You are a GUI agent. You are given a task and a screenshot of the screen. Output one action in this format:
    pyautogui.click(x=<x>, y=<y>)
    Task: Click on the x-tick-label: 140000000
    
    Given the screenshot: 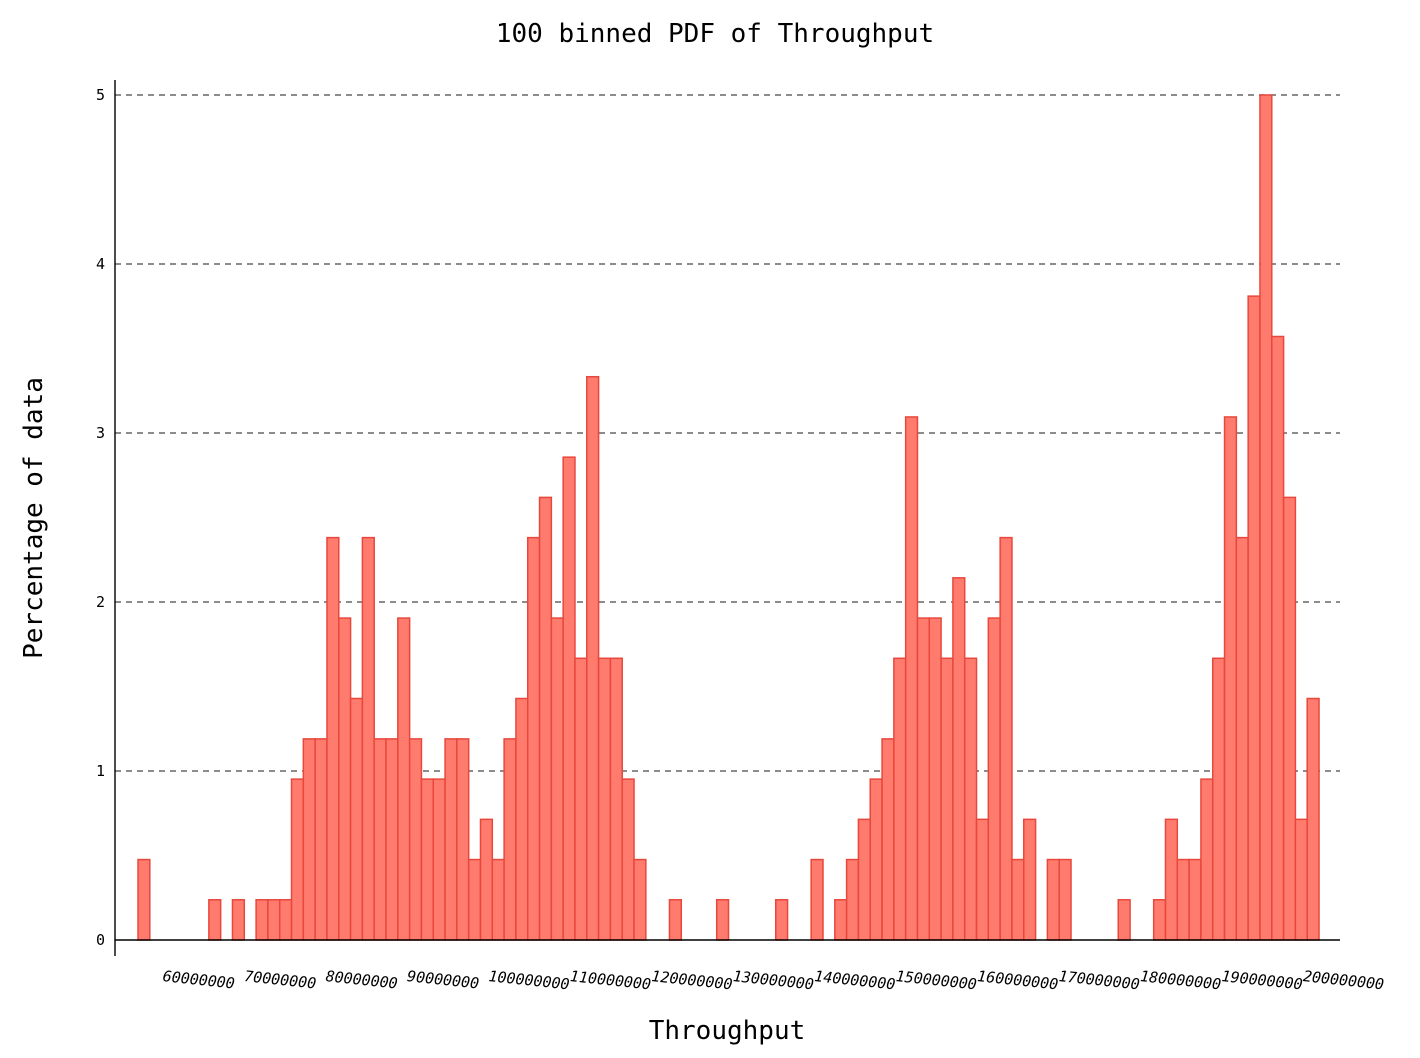 What is the action you would take?
    pyautogui.click(x=854, y=980)
    